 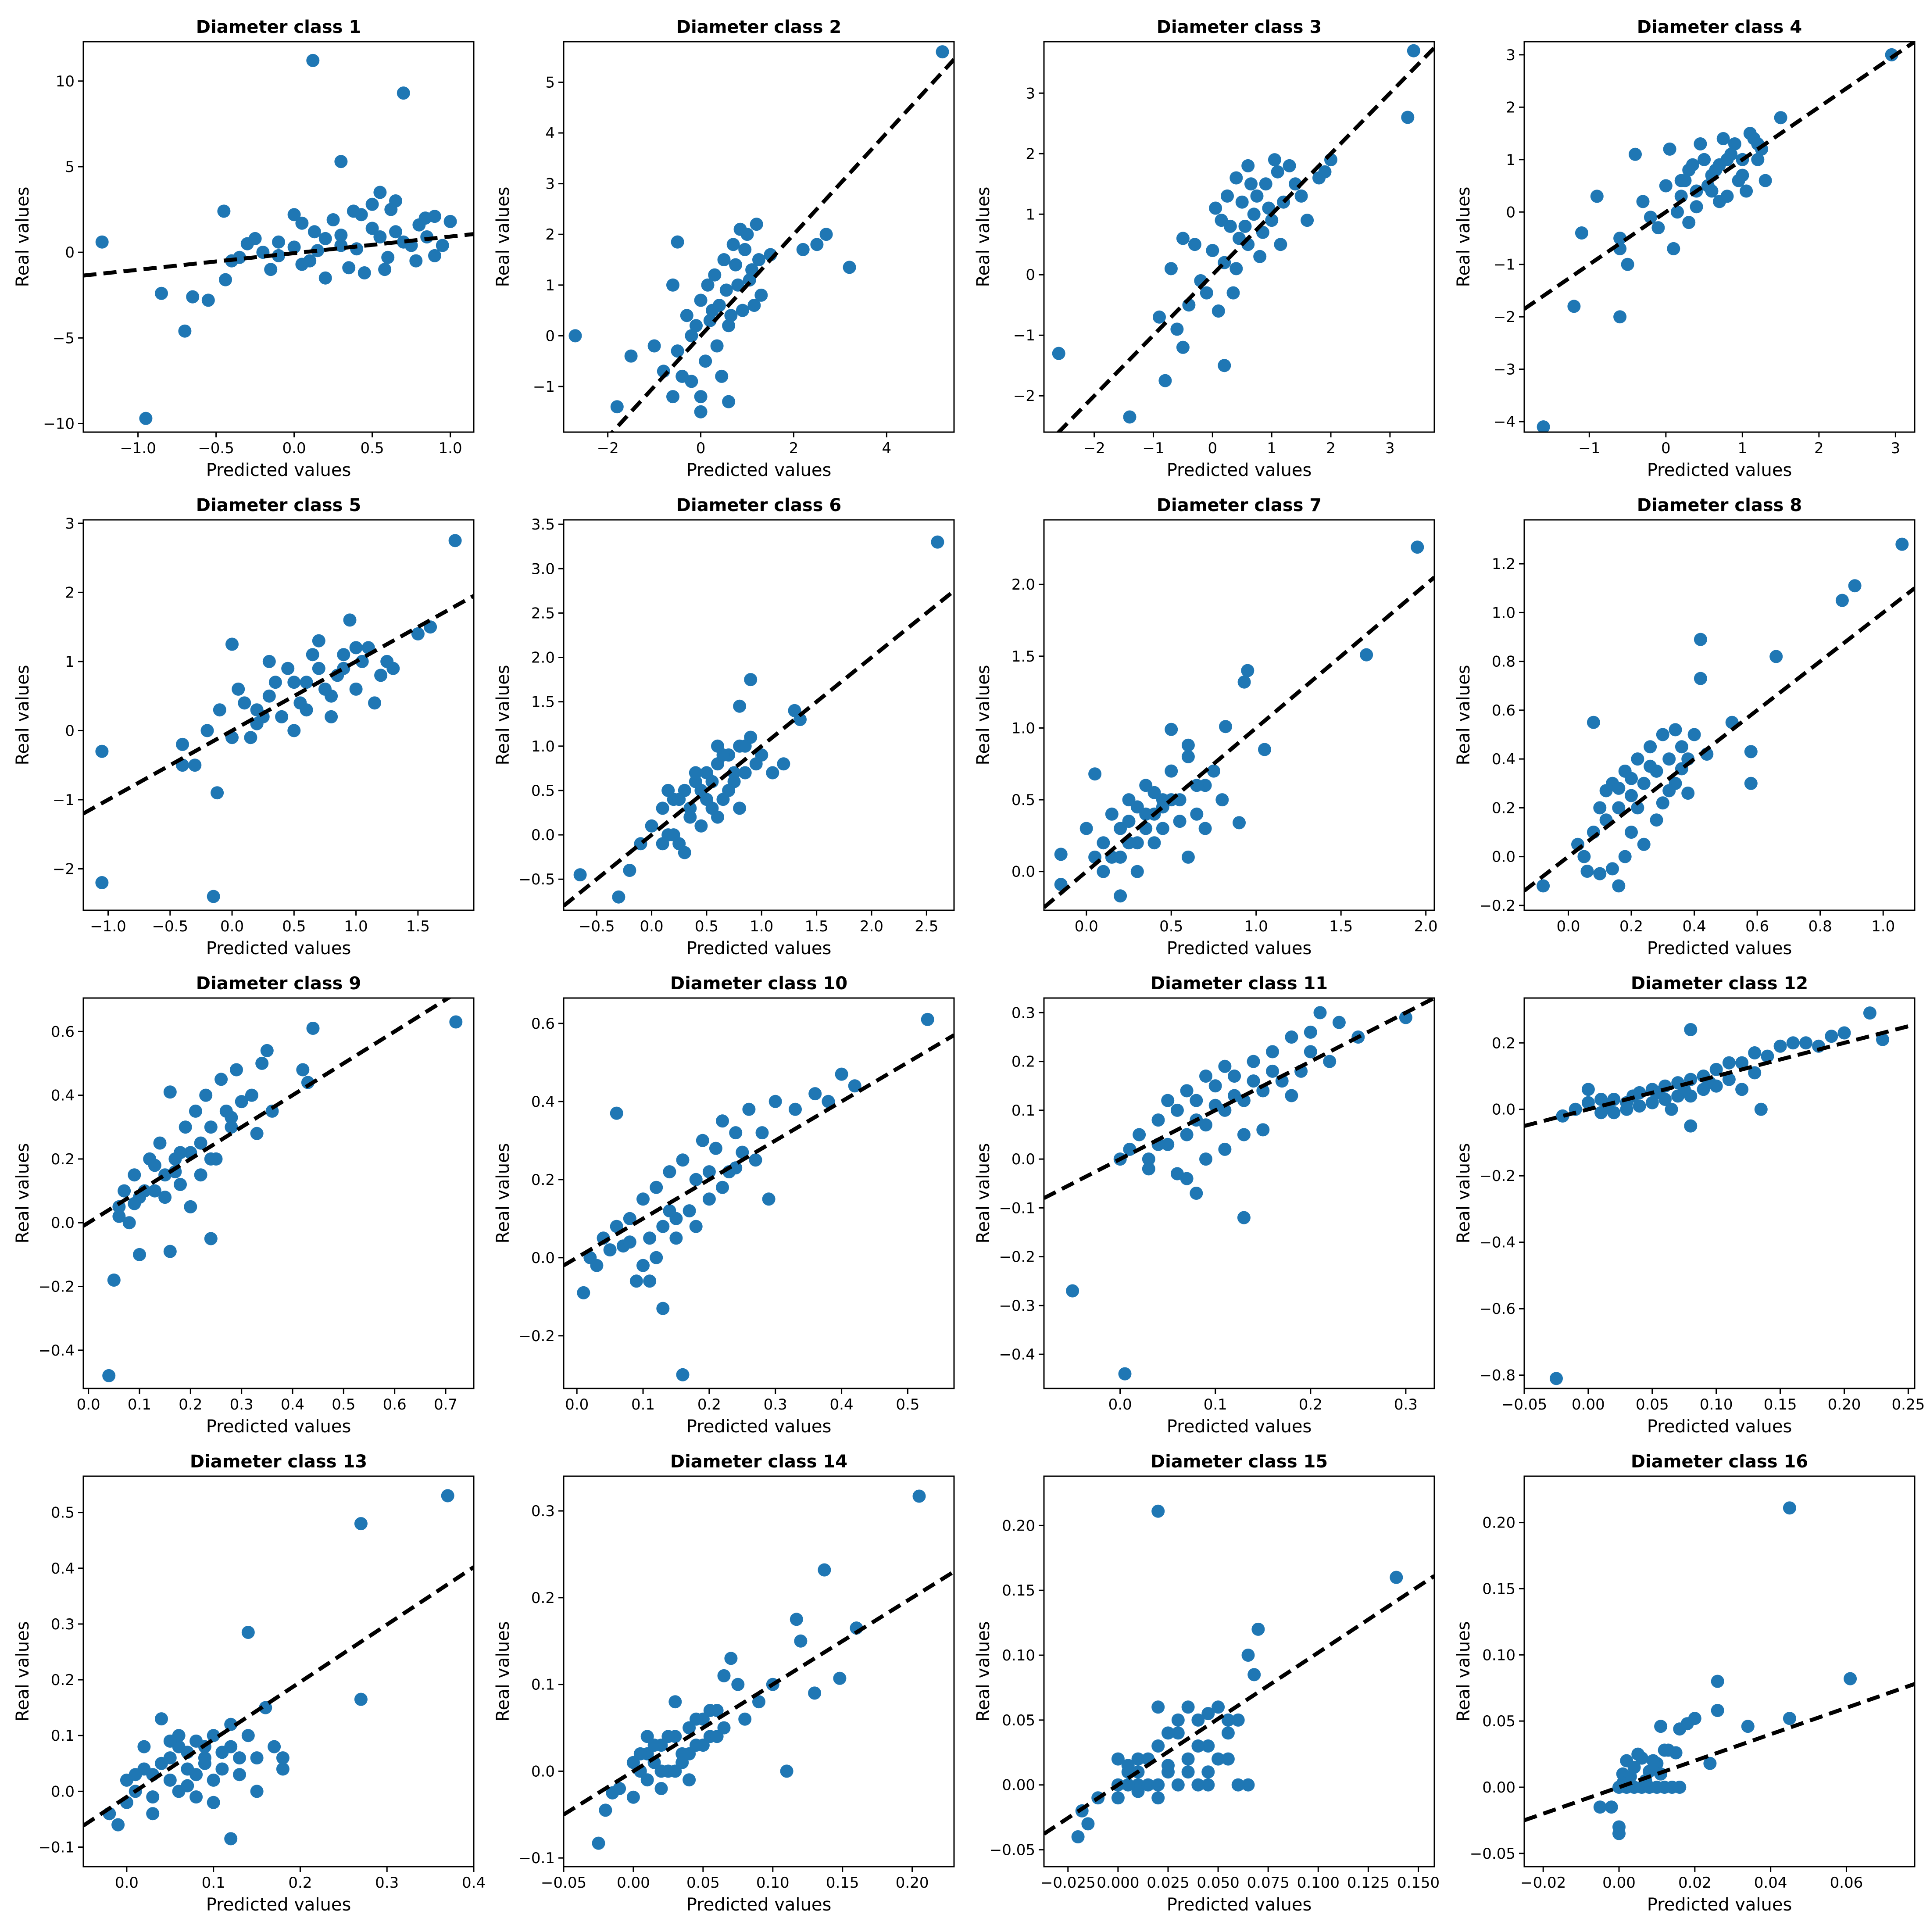 What do you see at coordinates (276, 239) in the screenshot?
I see `data-points` at bounding box center [276, 239].